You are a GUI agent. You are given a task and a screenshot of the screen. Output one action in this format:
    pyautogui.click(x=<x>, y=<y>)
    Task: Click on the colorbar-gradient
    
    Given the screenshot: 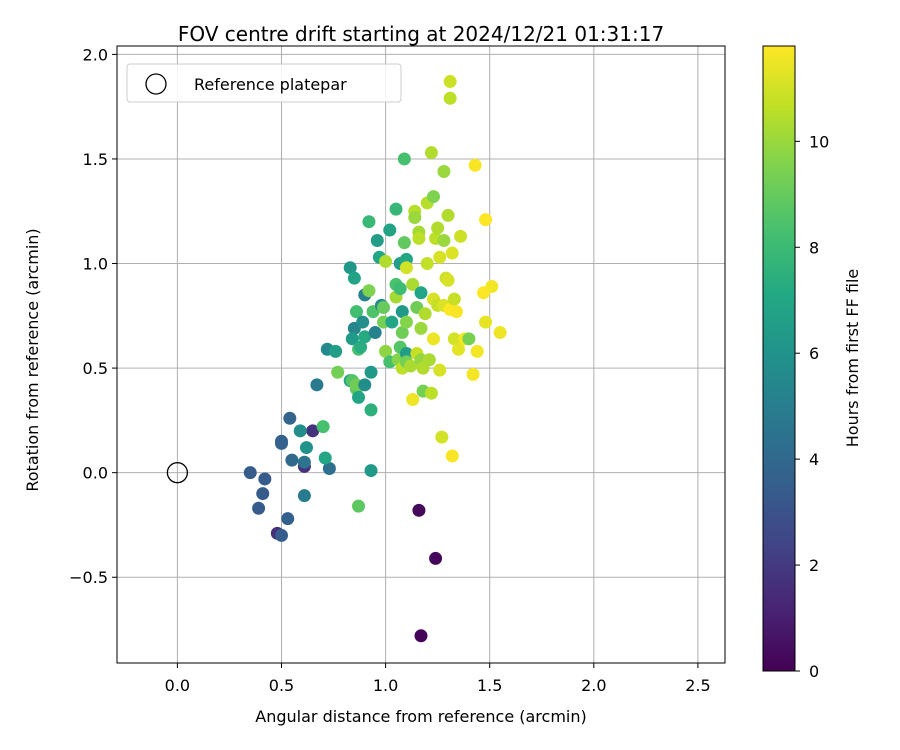 What is the action you would take?
    pyautogui.click(x=779, y=358)
    